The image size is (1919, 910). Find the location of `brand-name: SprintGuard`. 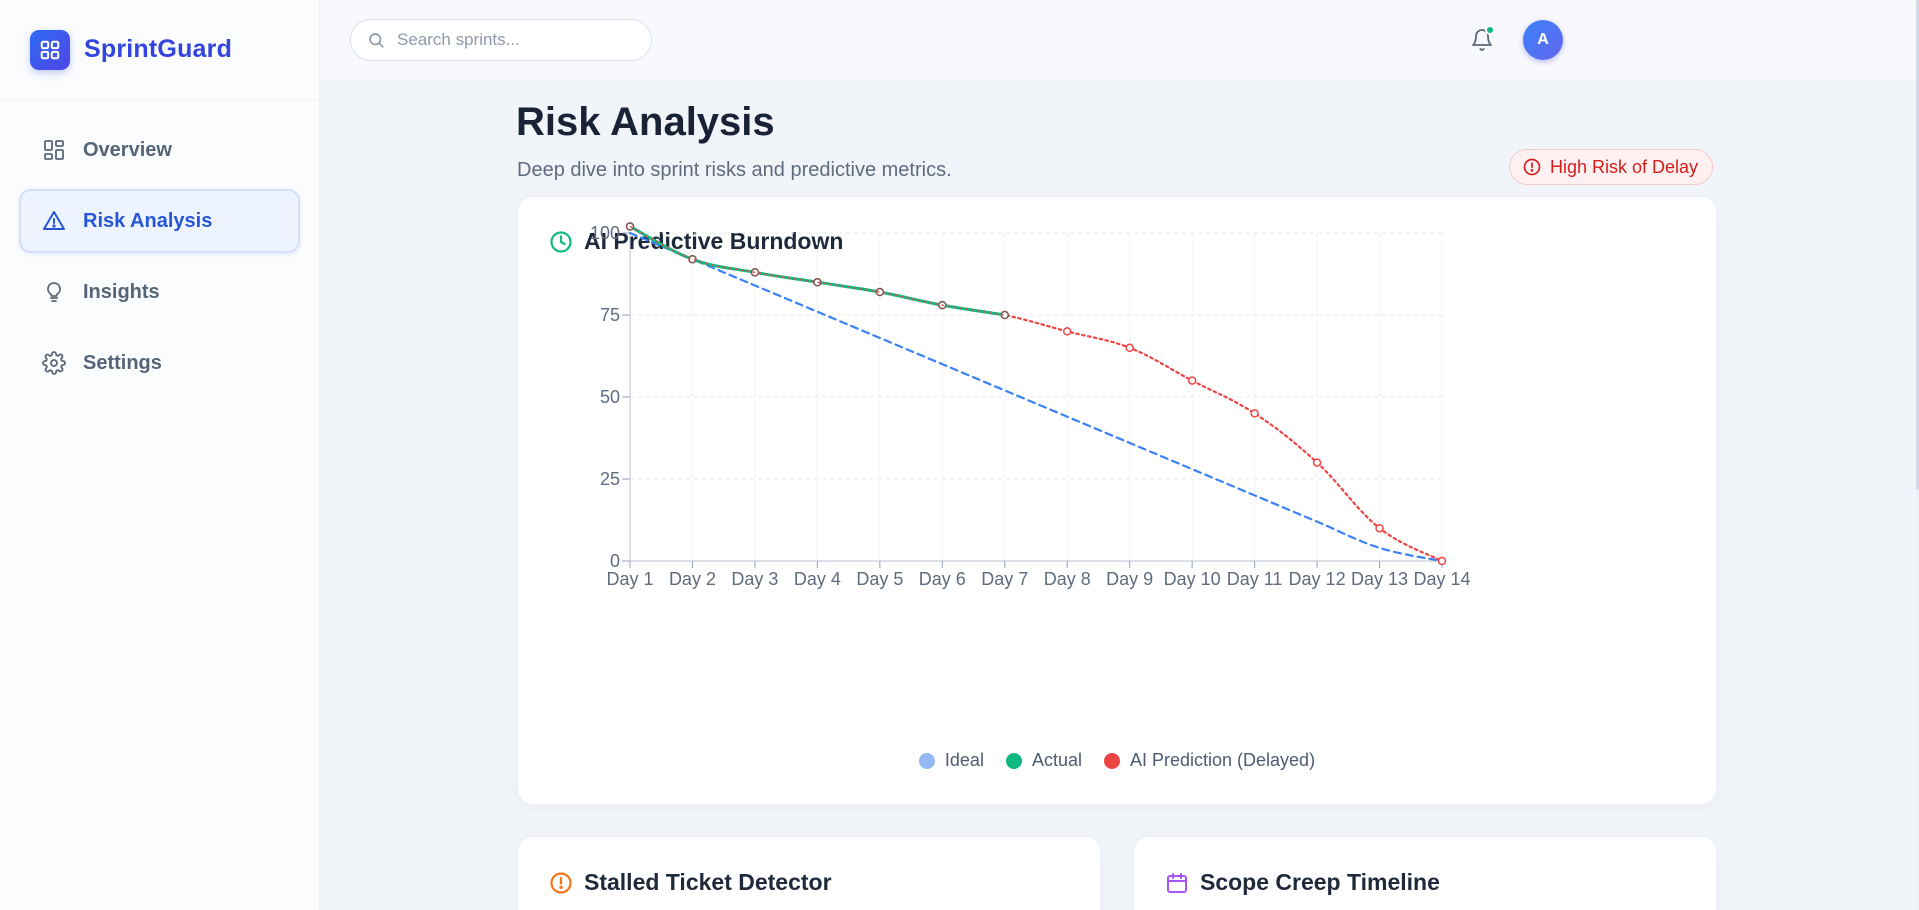

brand-name: SprintGuard is located at coordinates (158, 49).